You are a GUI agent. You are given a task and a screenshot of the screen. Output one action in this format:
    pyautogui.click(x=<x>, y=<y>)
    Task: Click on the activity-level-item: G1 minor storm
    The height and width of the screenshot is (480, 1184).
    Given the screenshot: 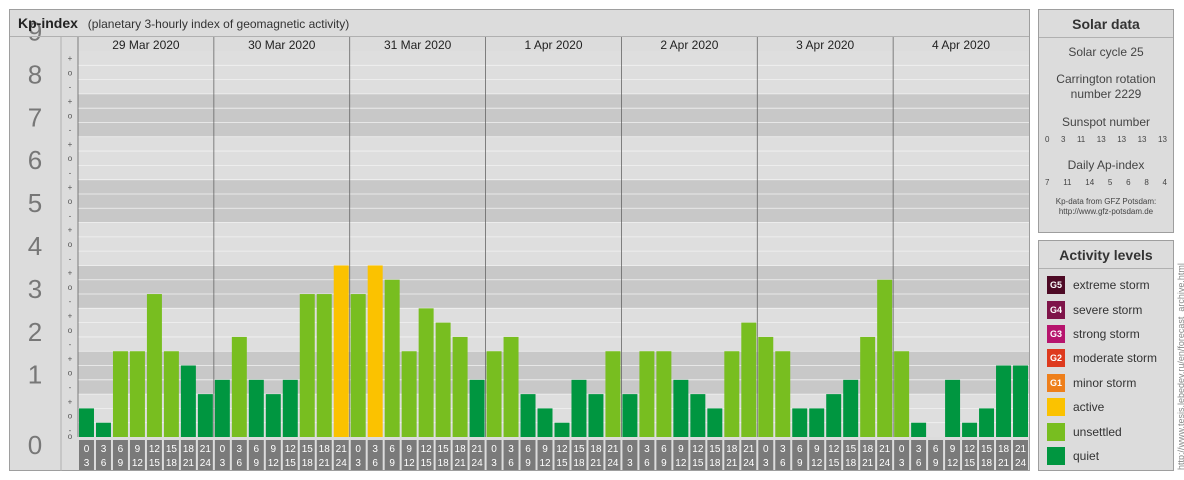 What is the action you would take?
    pyautogui.click(x=1106, y=383)
    